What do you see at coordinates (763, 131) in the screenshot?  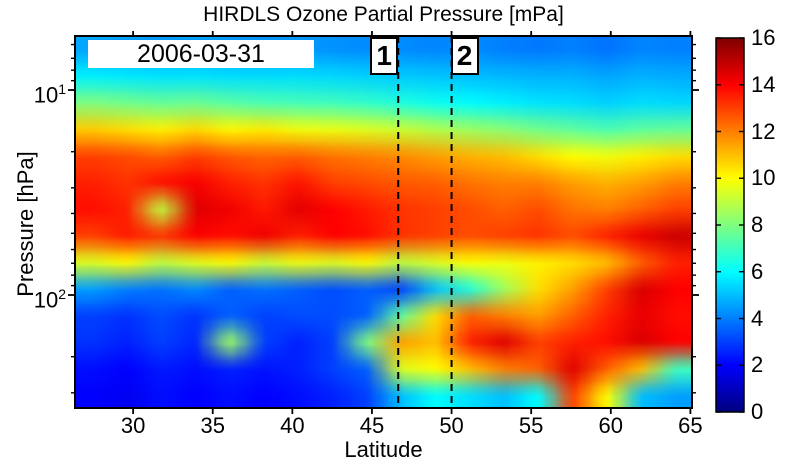 I see `colorbar-tick-label: 12` at bounding box center [763, 131].